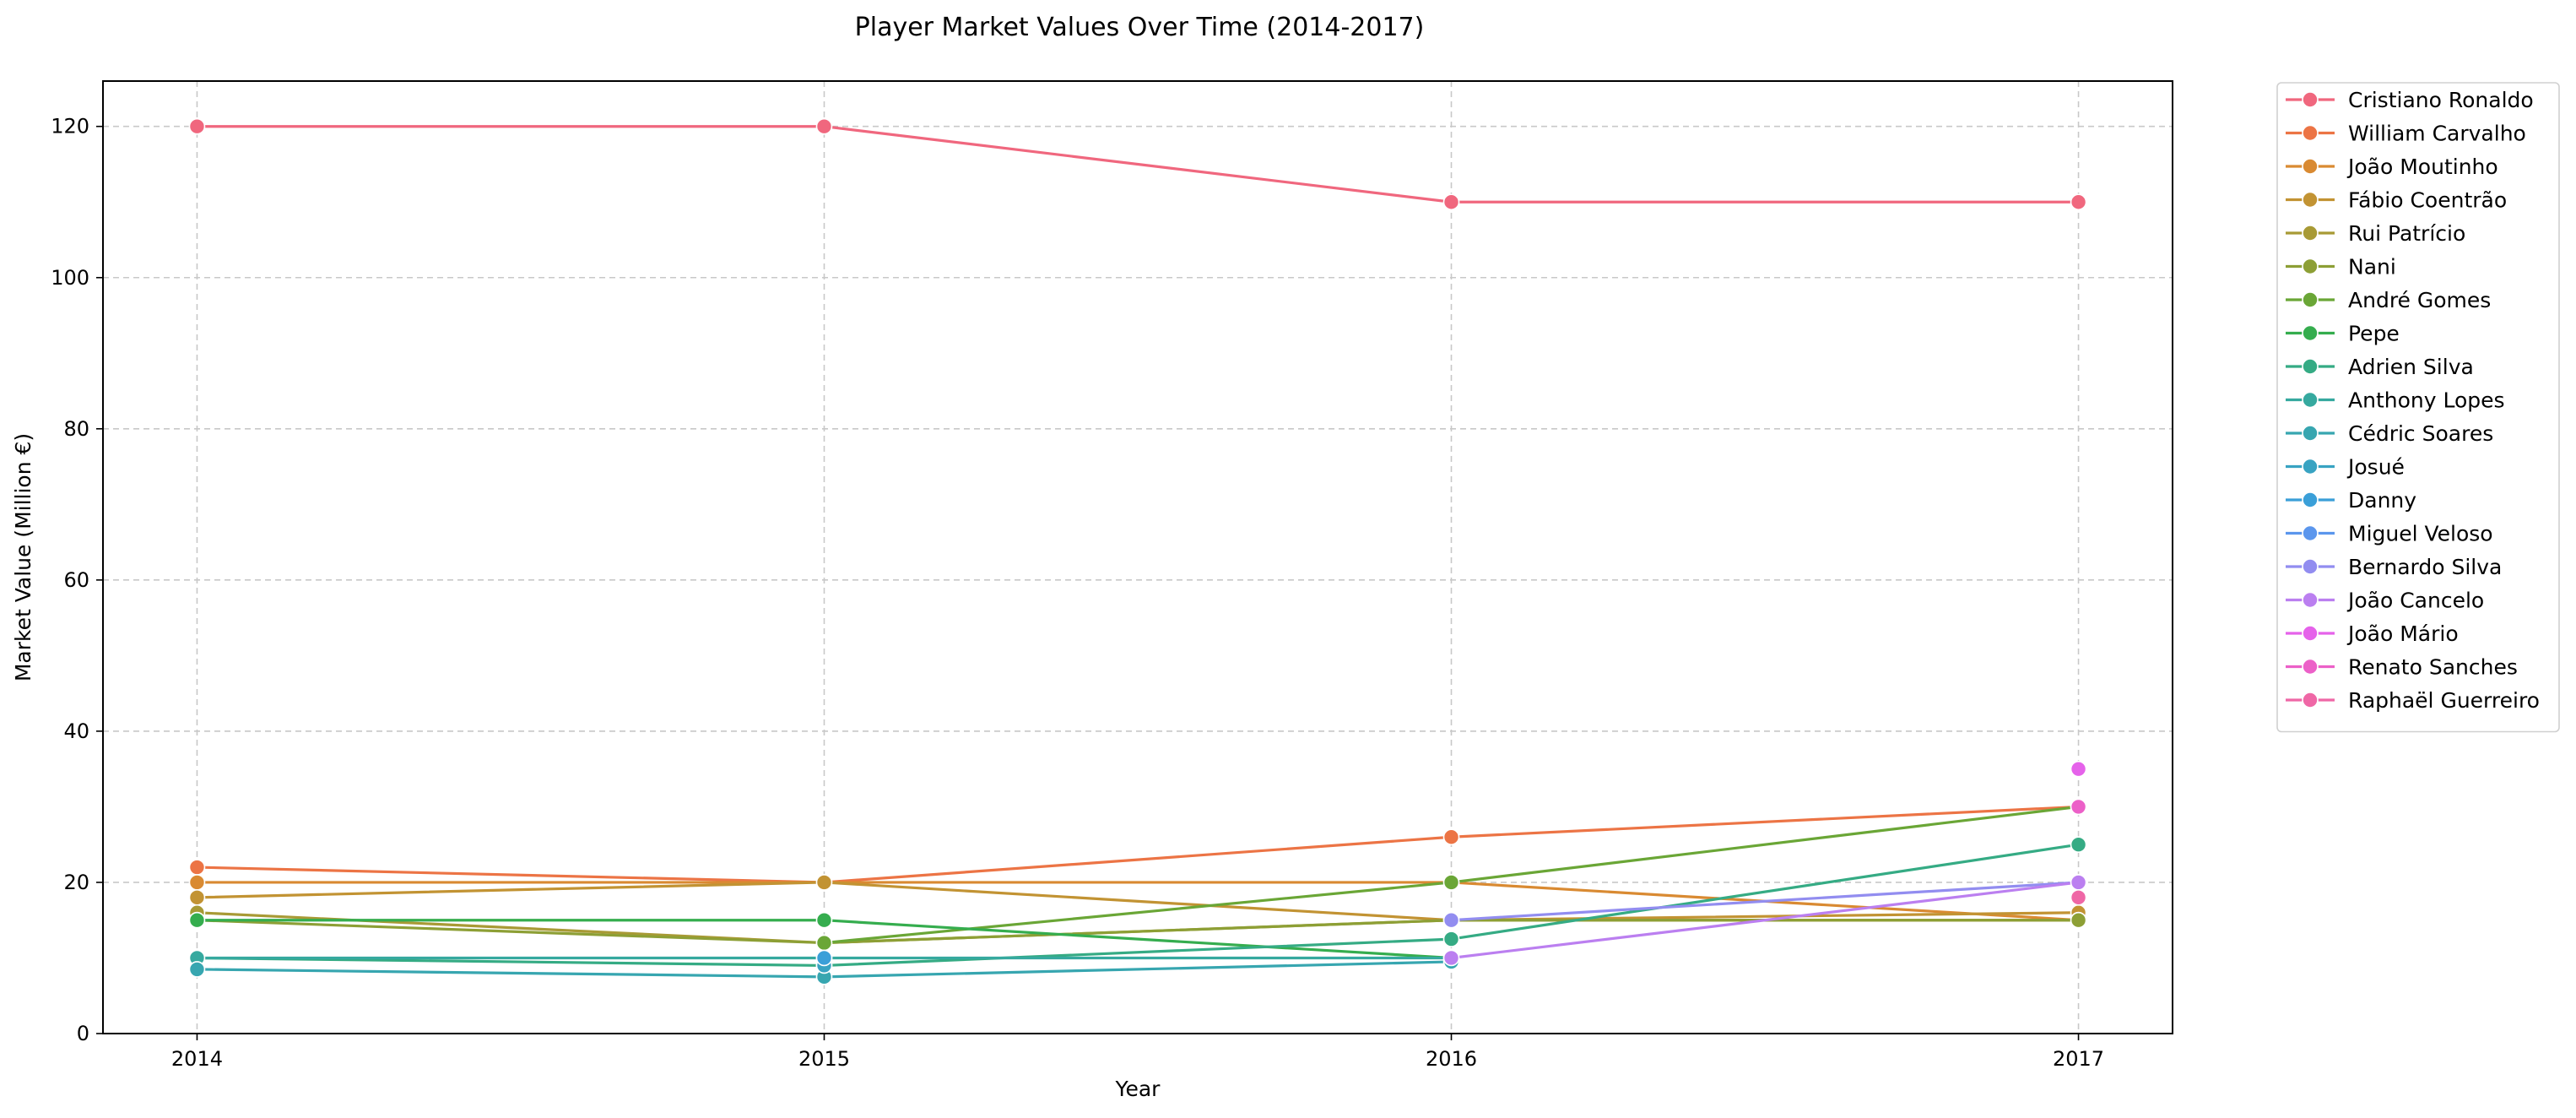 This screenshot has width=2576, height=1118. What do you see at coordinates (2441, 100) in the screenshot?
I see `legend-label: Cristiano Ronaldo` at bounding box center [2441, 100].